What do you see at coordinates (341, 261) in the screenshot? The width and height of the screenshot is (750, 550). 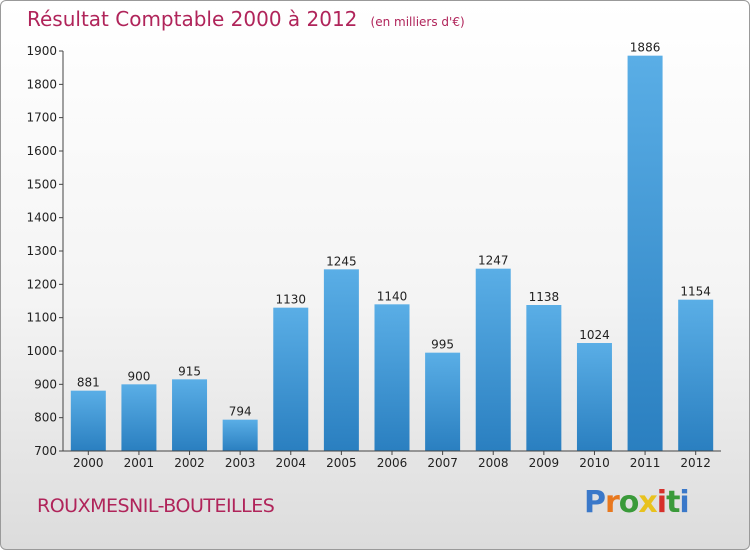 I see `data-label: 1245` at bounding box center [341, 261].